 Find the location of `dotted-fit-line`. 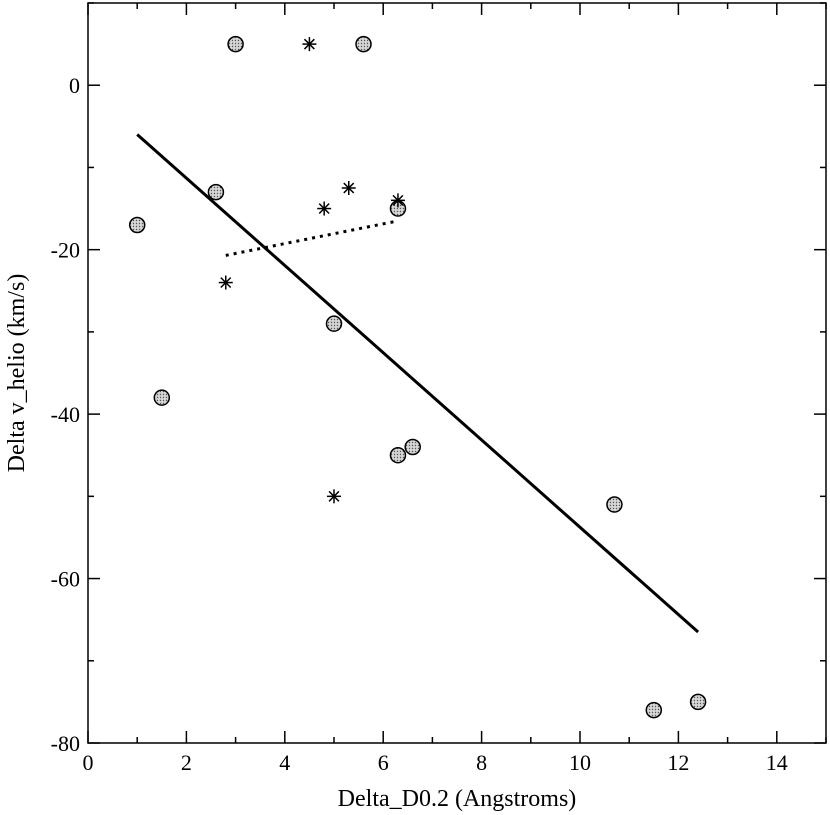

dotted-fit-line is located at coordinates (312, 238).